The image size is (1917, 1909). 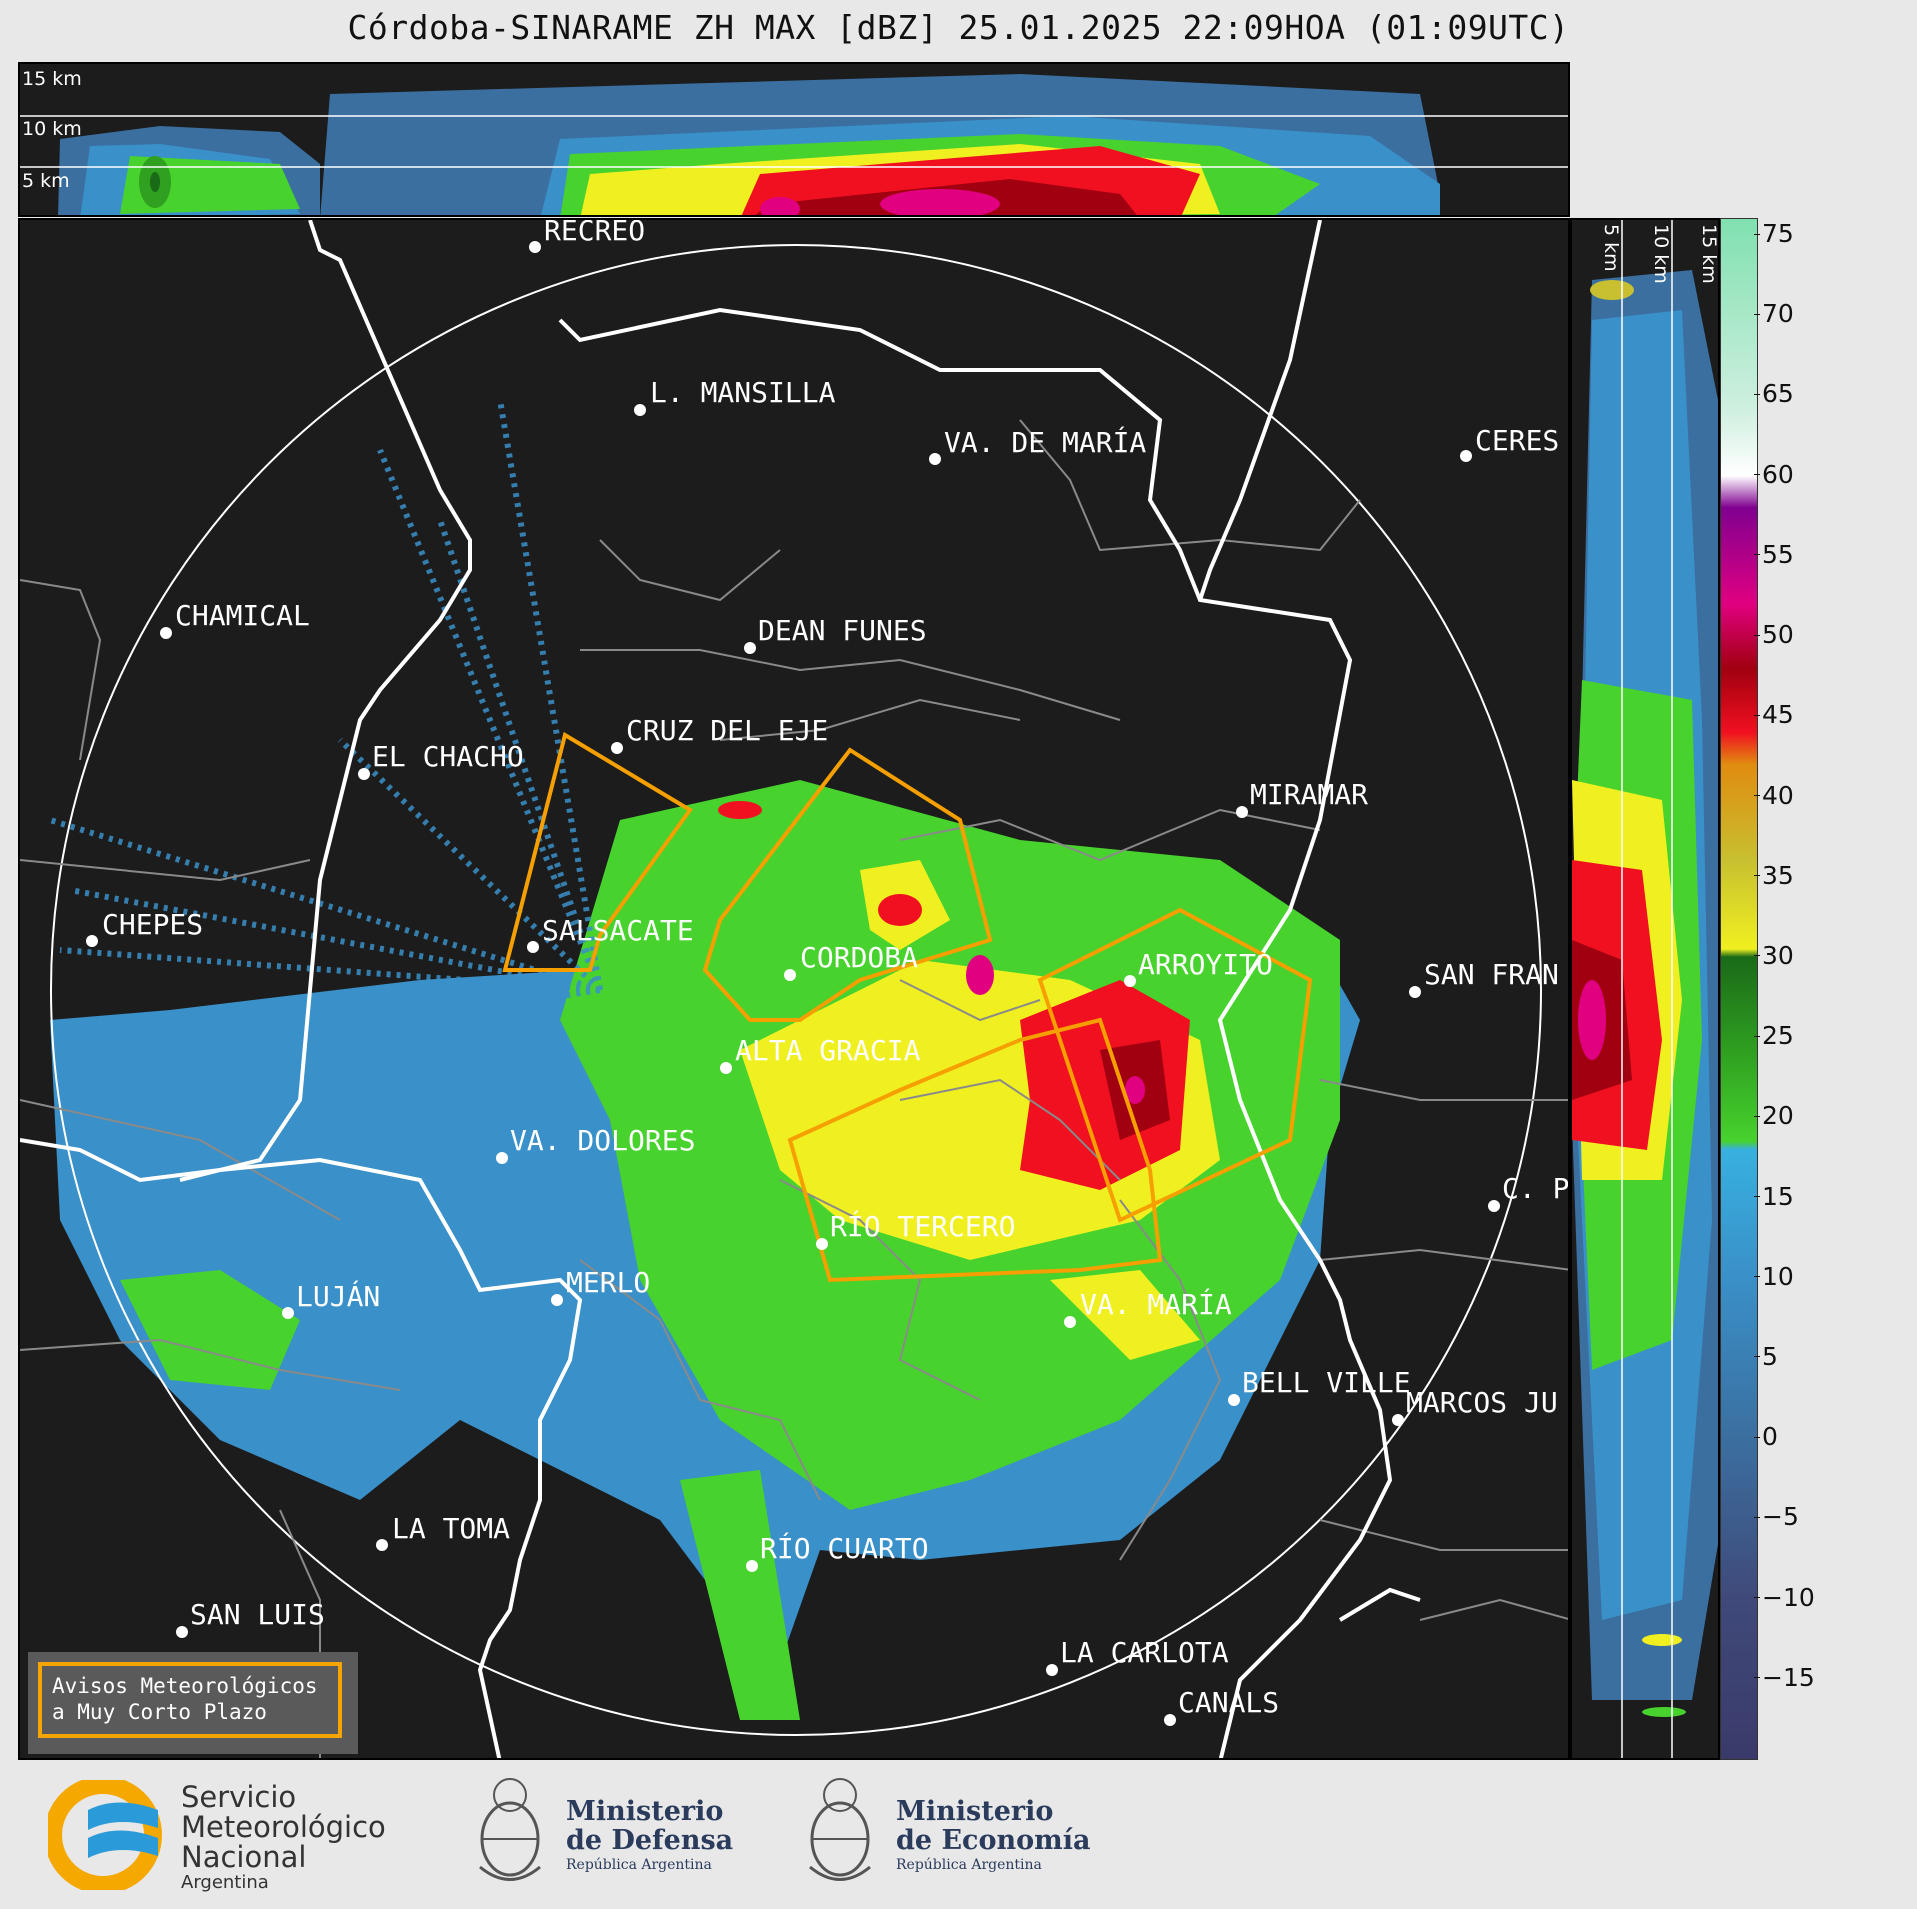 I want to click on city-label: VA. DE MARÍA, so click(x=1045, y=442).